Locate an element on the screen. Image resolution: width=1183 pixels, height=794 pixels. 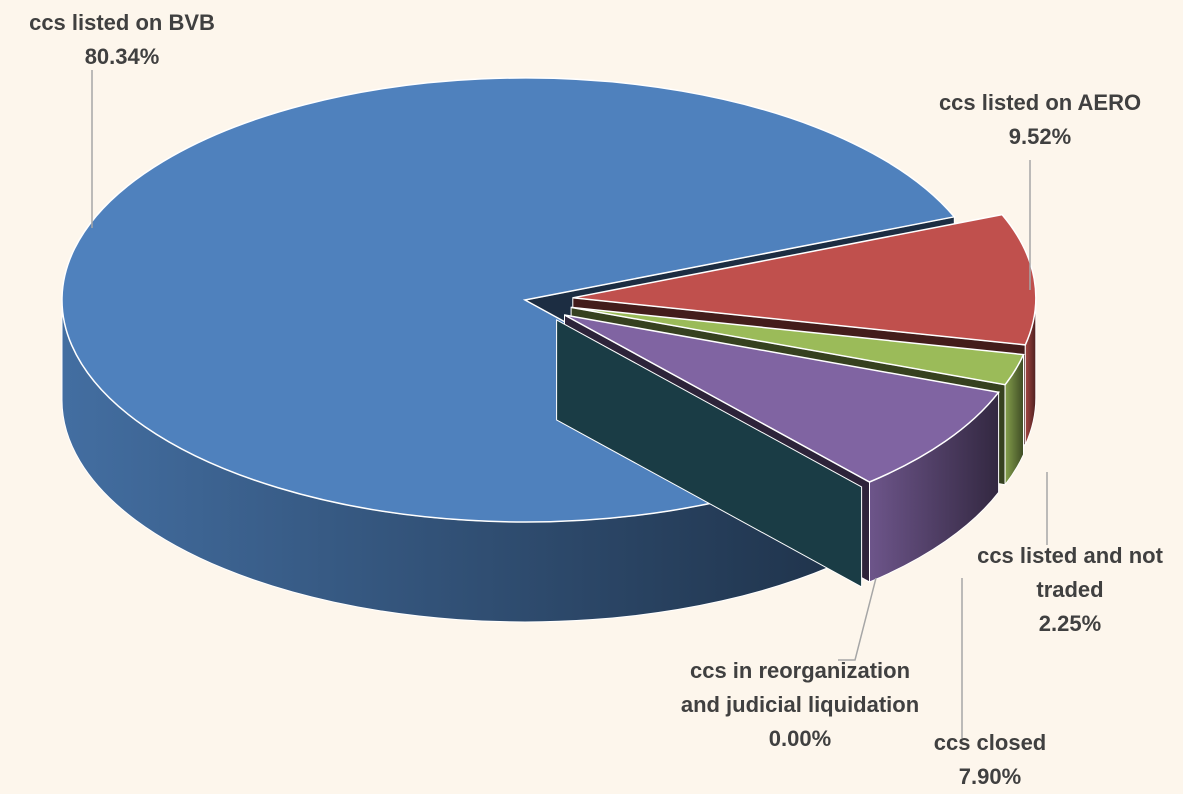
value-label: 0.00% is located at coordinates (800, 738).